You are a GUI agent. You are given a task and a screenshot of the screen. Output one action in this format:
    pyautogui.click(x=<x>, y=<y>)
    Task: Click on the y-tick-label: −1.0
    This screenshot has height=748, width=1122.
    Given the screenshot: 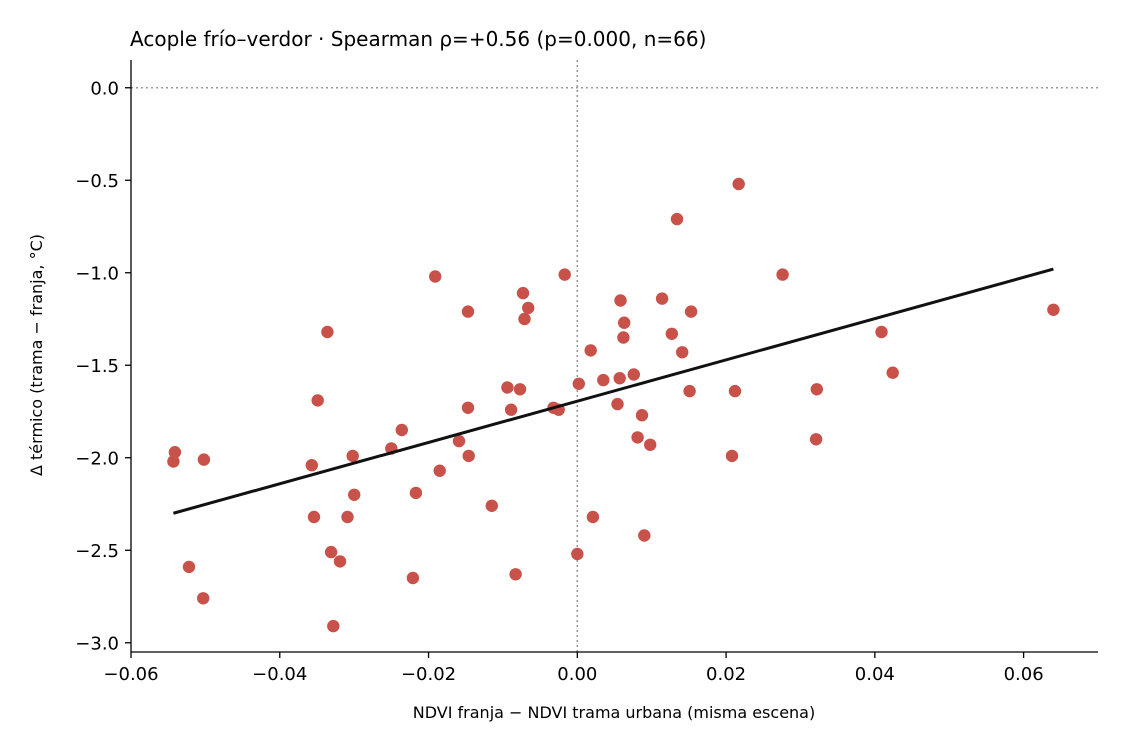 What is the action you would take?
    pyautogui.click(x=97, y=273)
    